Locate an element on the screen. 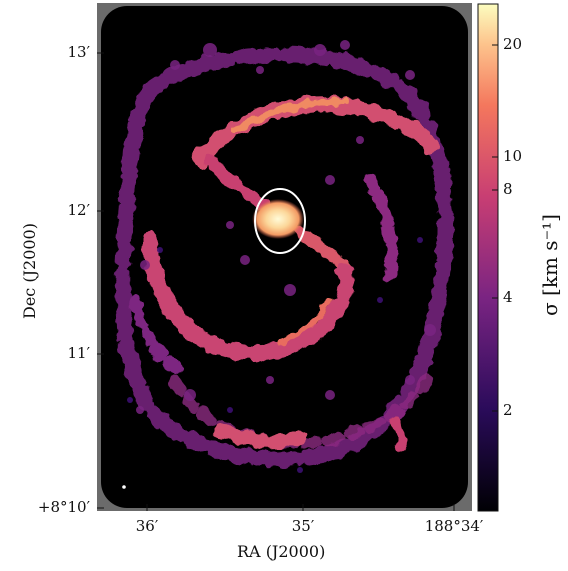 Image resolution: width=568 pixels, height=571 pixels. central-bulge is located at coordinates (278, 219).